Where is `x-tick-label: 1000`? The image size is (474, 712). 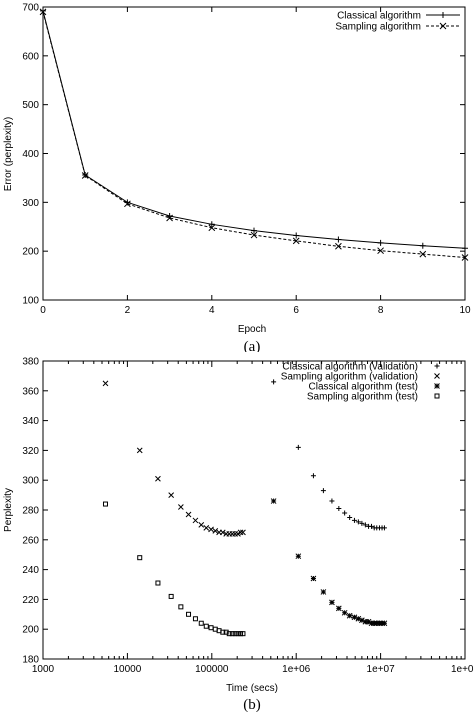 x-tick-label: 1000 is located at coordinates (43, 669).